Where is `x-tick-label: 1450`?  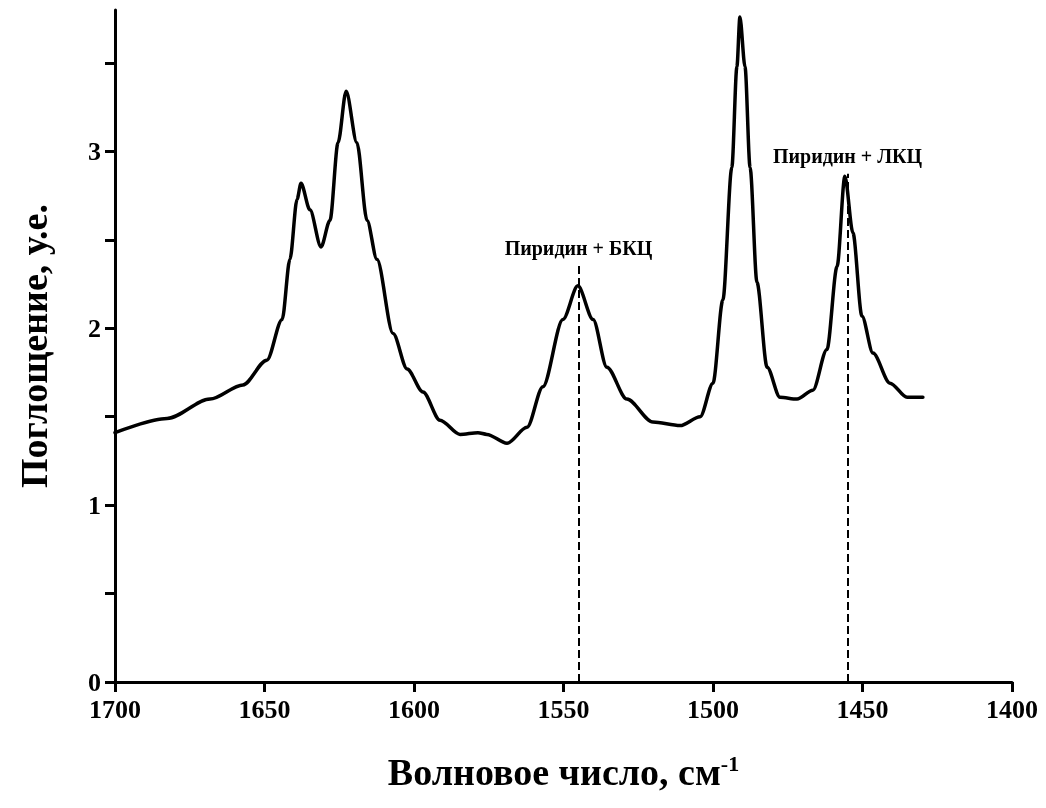
x-tick-label: 1450 is located at coordinates (862, 709).